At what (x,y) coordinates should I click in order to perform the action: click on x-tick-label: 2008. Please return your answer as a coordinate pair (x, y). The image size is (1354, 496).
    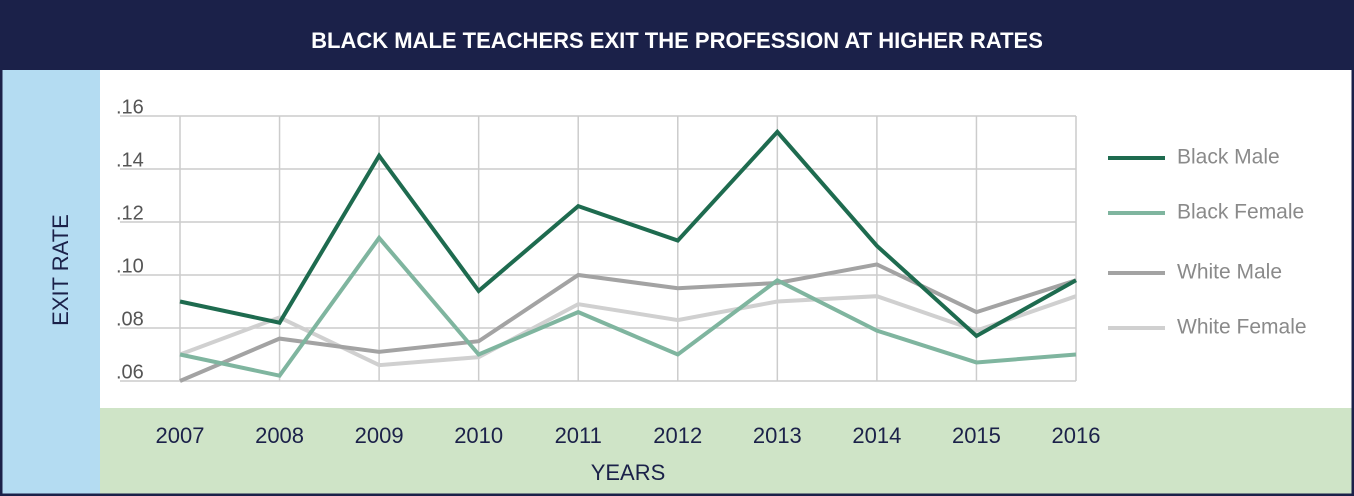
    Looking at the image, I should click on (279, 435).